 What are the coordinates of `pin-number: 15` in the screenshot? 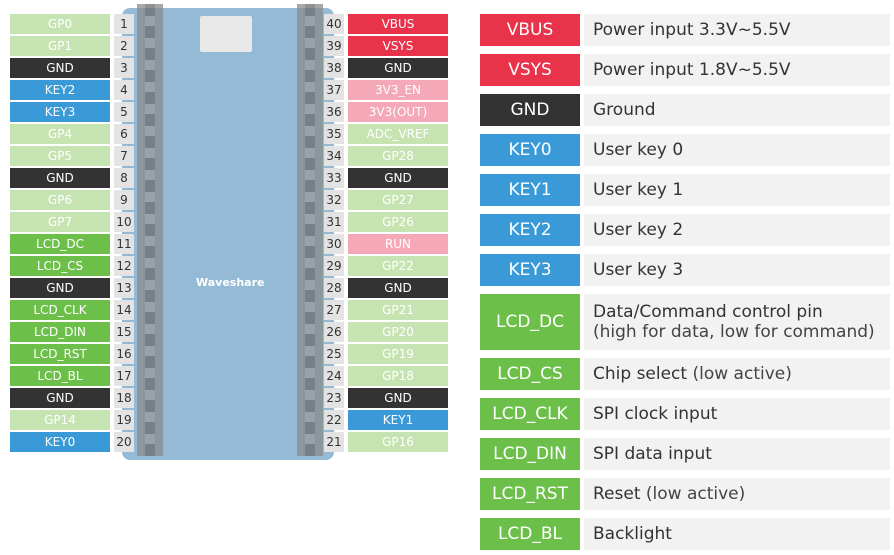 It's located at (124, 332).